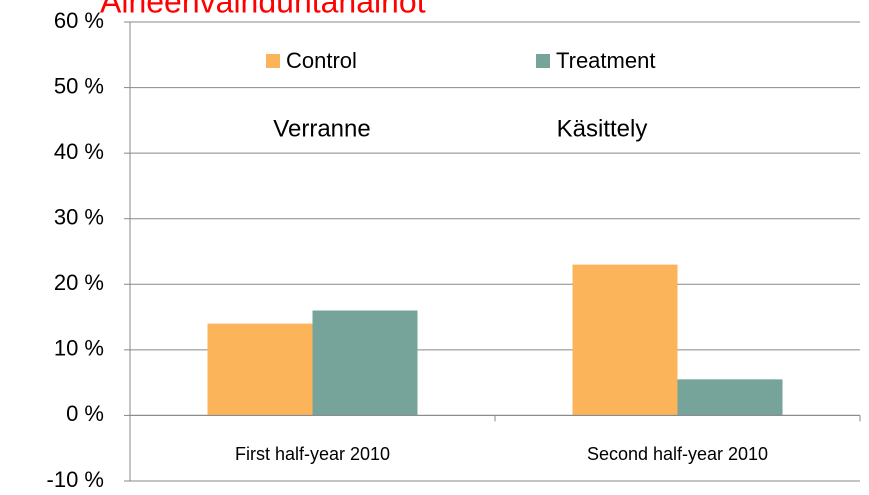  Describe the element at coordinates (321, 128) in the screenshot. I see `annotation: Verranne` at that location.